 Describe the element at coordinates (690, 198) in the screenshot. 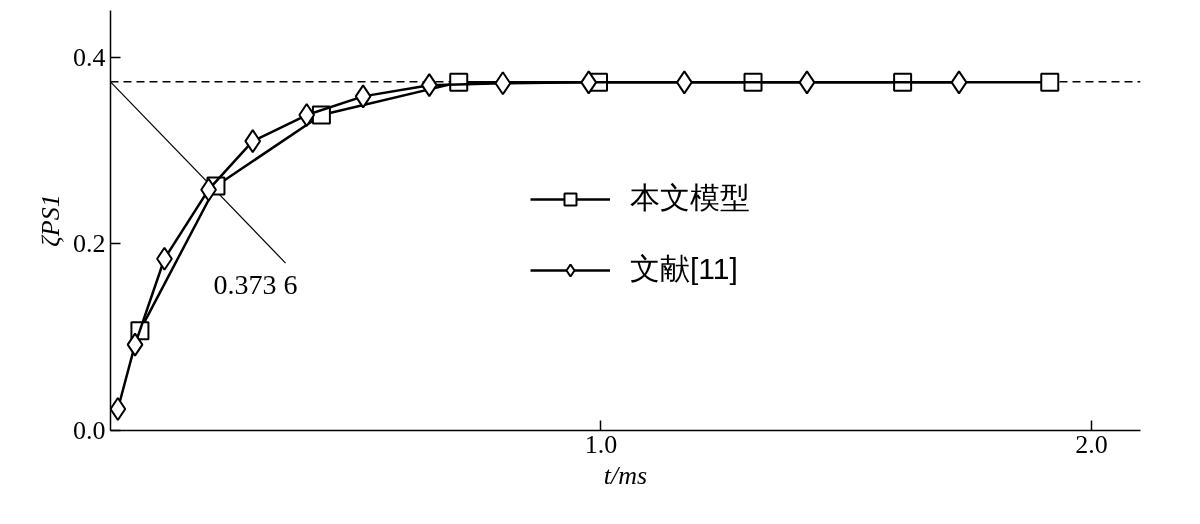

I see `legend-label: 本文模型` at that location.